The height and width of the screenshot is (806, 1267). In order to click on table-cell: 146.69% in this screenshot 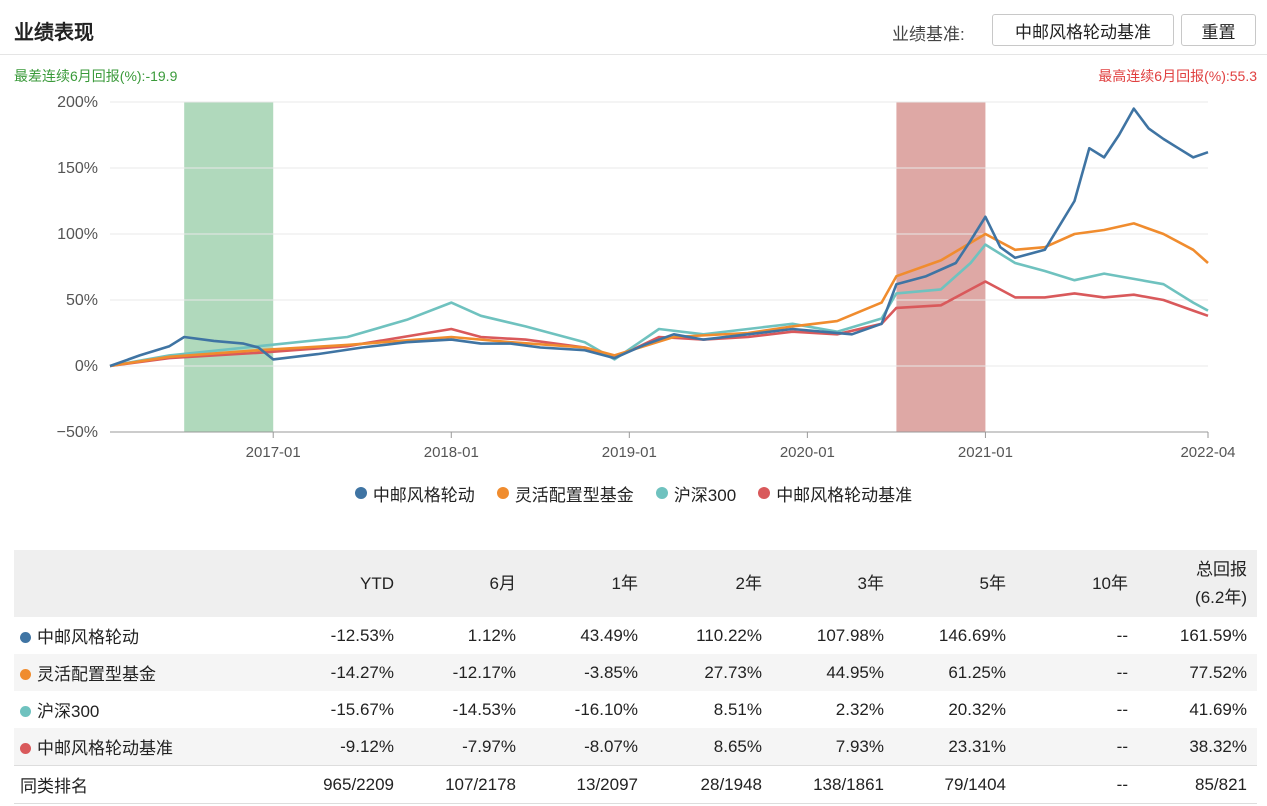, I will do `click(972, 635)`.